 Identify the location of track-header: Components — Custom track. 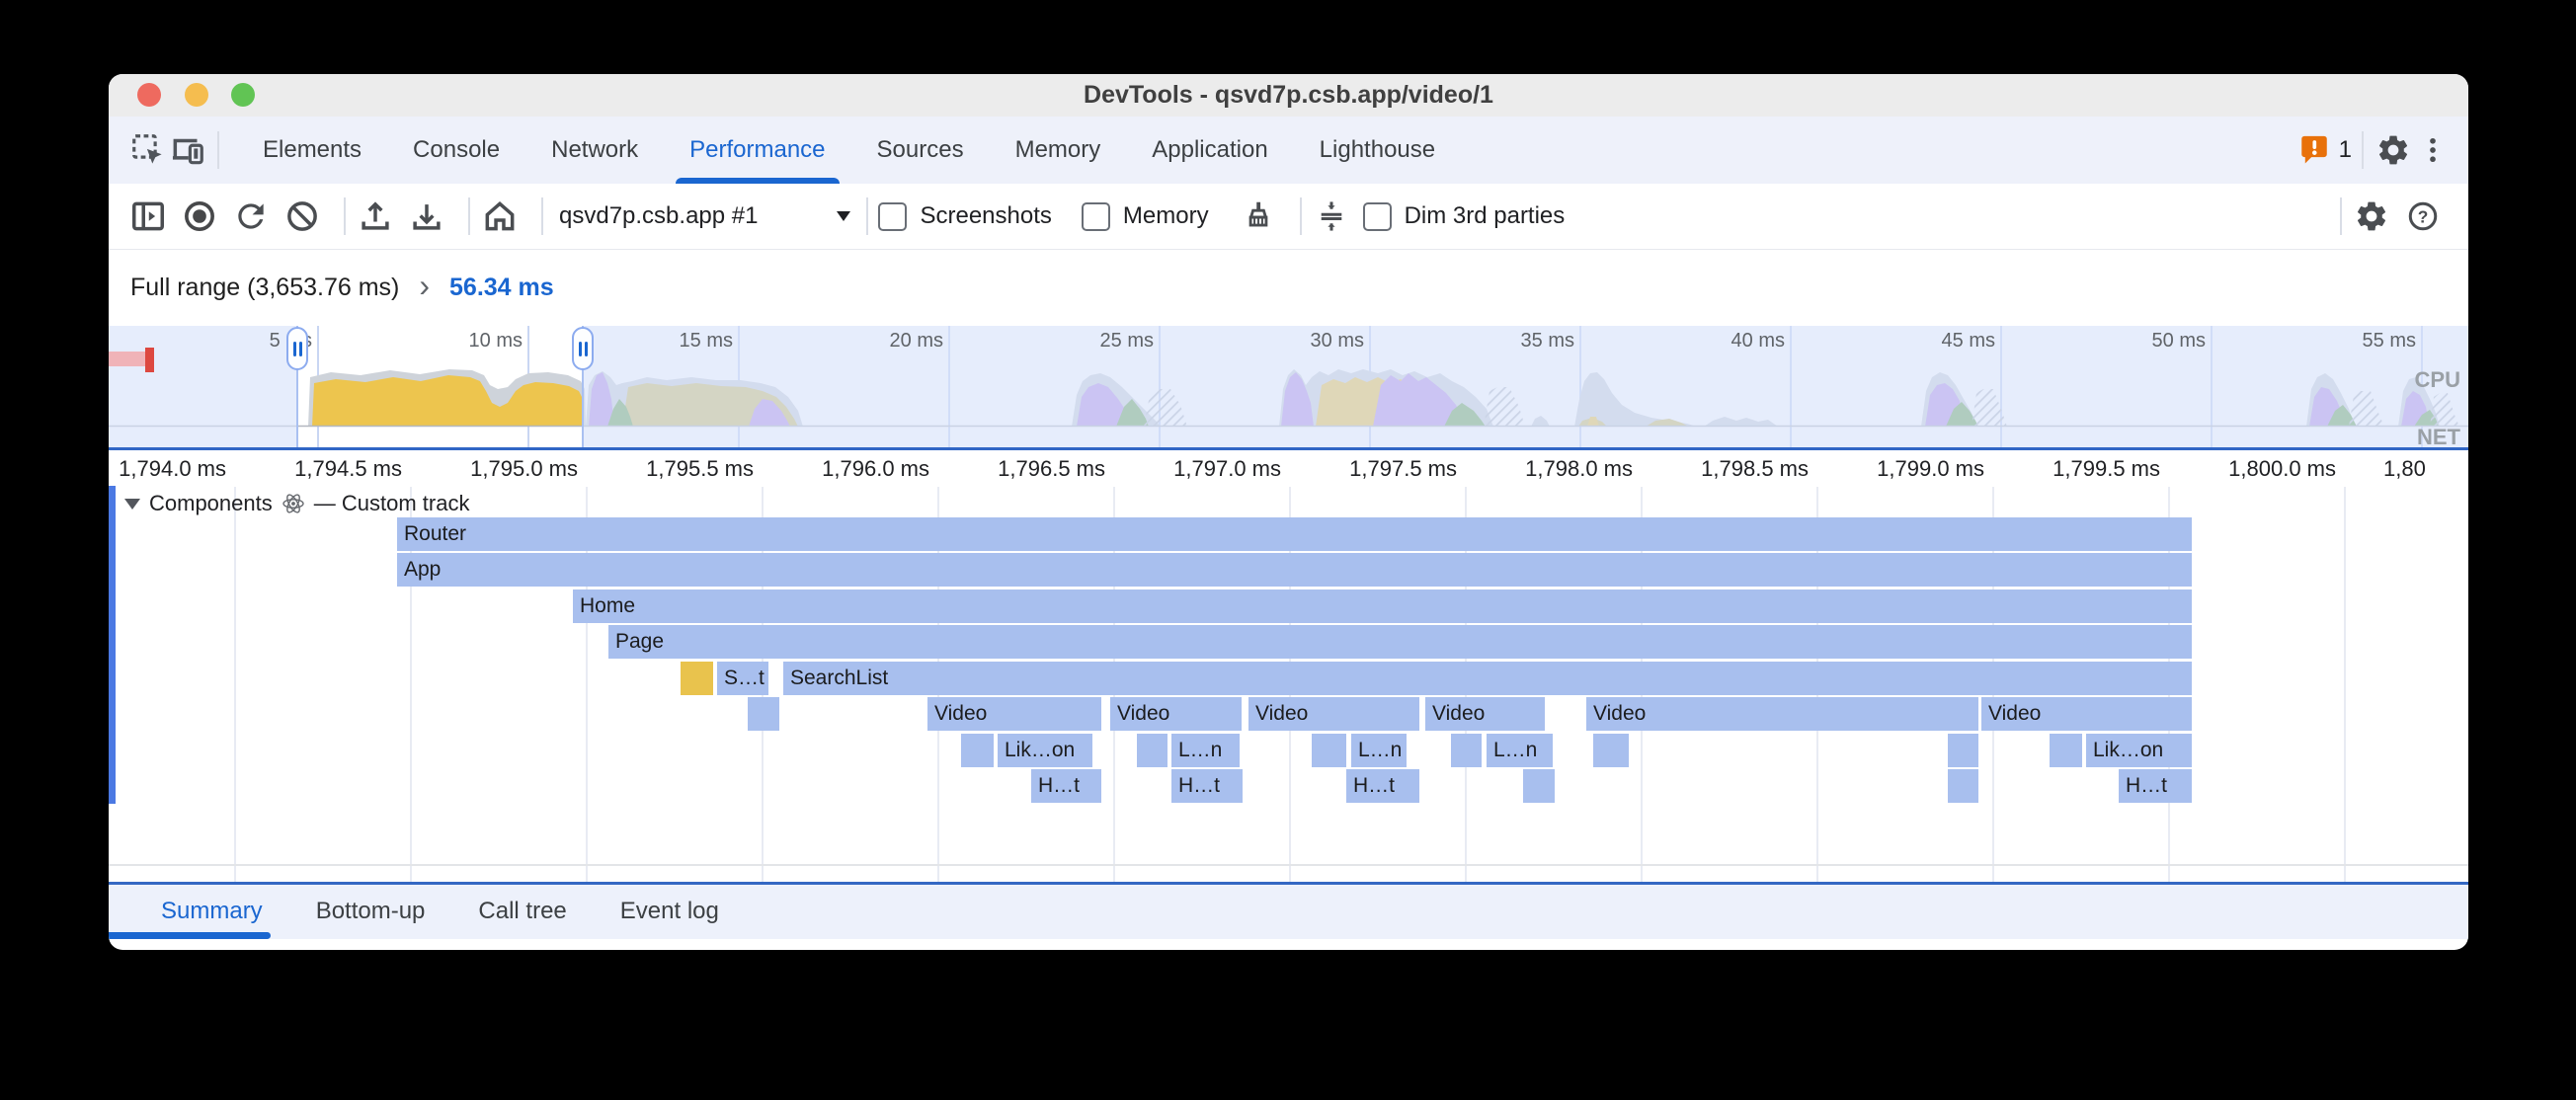
(296, 503).